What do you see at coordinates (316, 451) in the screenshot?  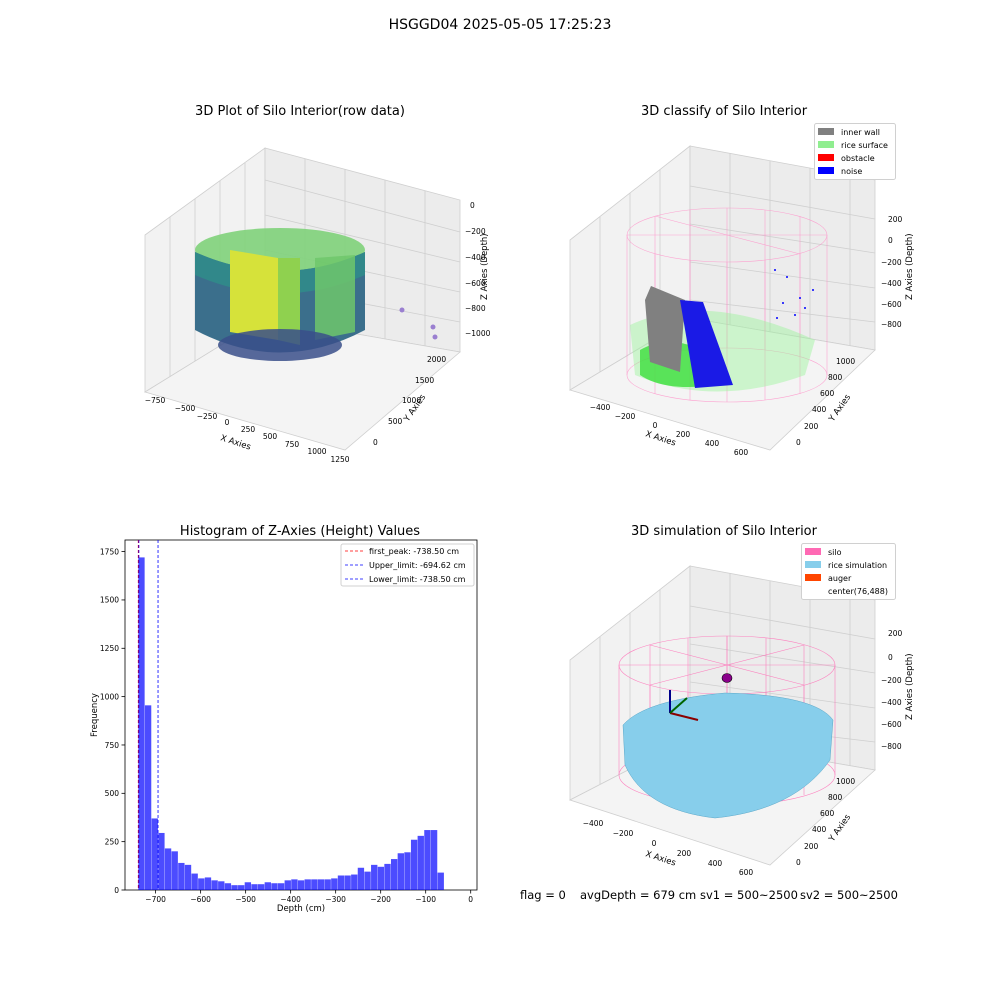 I see `panel1-xtick: 1000` at bounding box center [316, 451].